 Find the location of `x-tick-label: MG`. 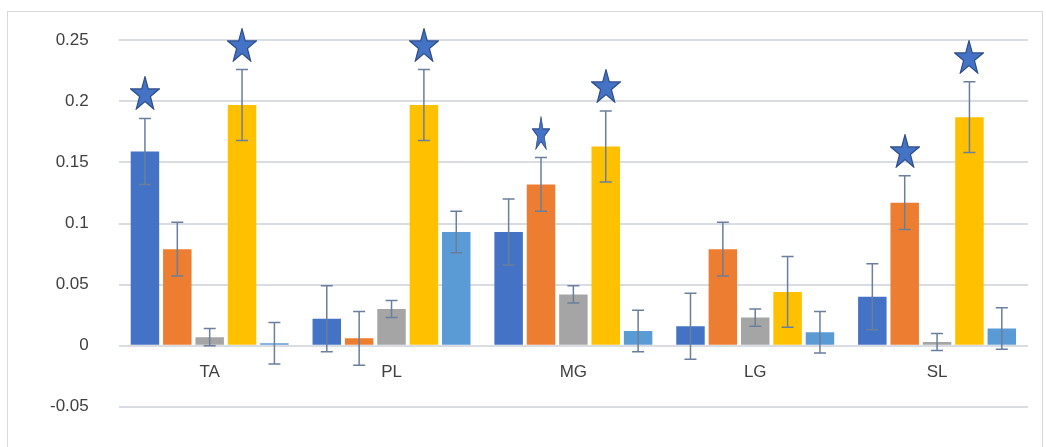

x-tick-label: MG is located at coordinates (573, 371).